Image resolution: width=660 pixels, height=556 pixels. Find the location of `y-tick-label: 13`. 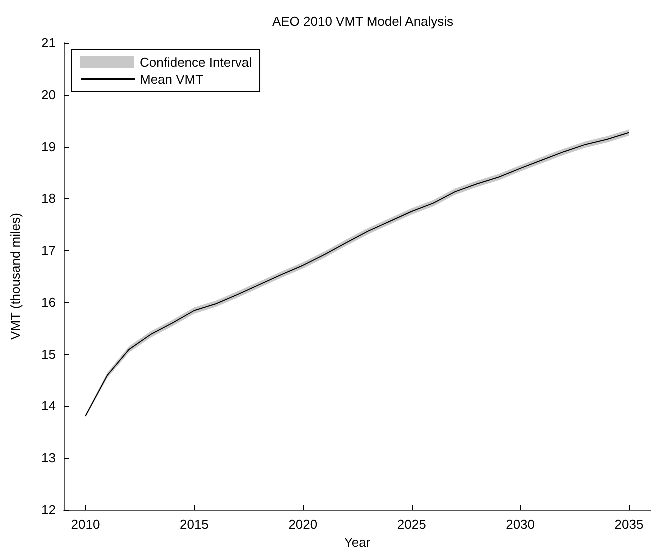

y-tick-label: 13 is located at coordinates (49, 458).